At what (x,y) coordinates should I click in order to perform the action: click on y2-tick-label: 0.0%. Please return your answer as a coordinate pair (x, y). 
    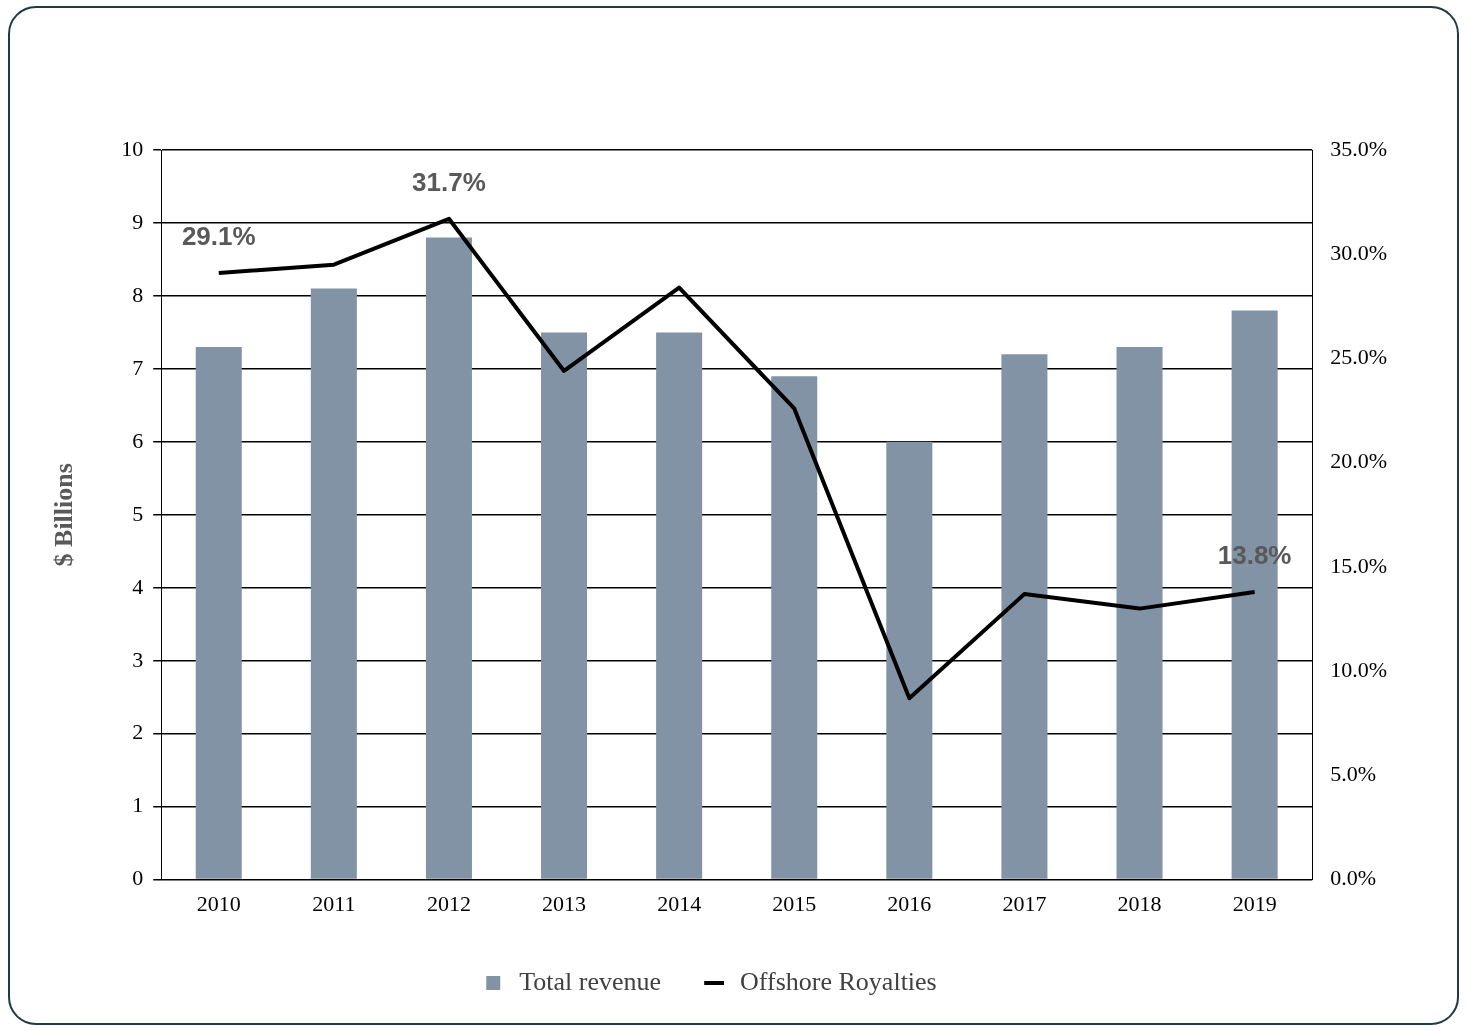
    Looking at the image, I should click on (1353, 878).